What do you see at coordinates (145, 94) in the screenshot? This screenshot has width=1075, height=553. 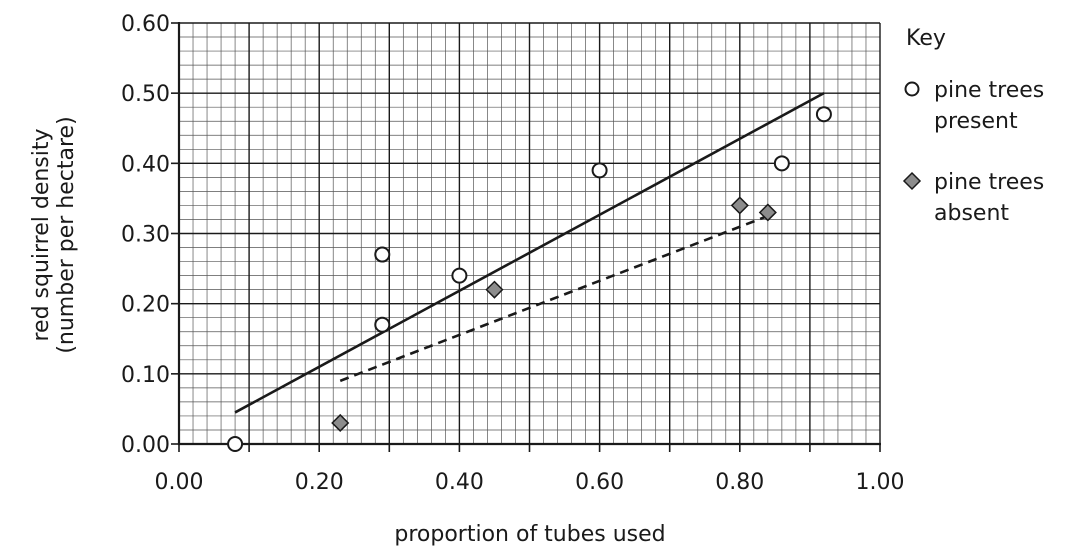 I see `y-tick-label: 0.50` at bounding box center [145, 94].